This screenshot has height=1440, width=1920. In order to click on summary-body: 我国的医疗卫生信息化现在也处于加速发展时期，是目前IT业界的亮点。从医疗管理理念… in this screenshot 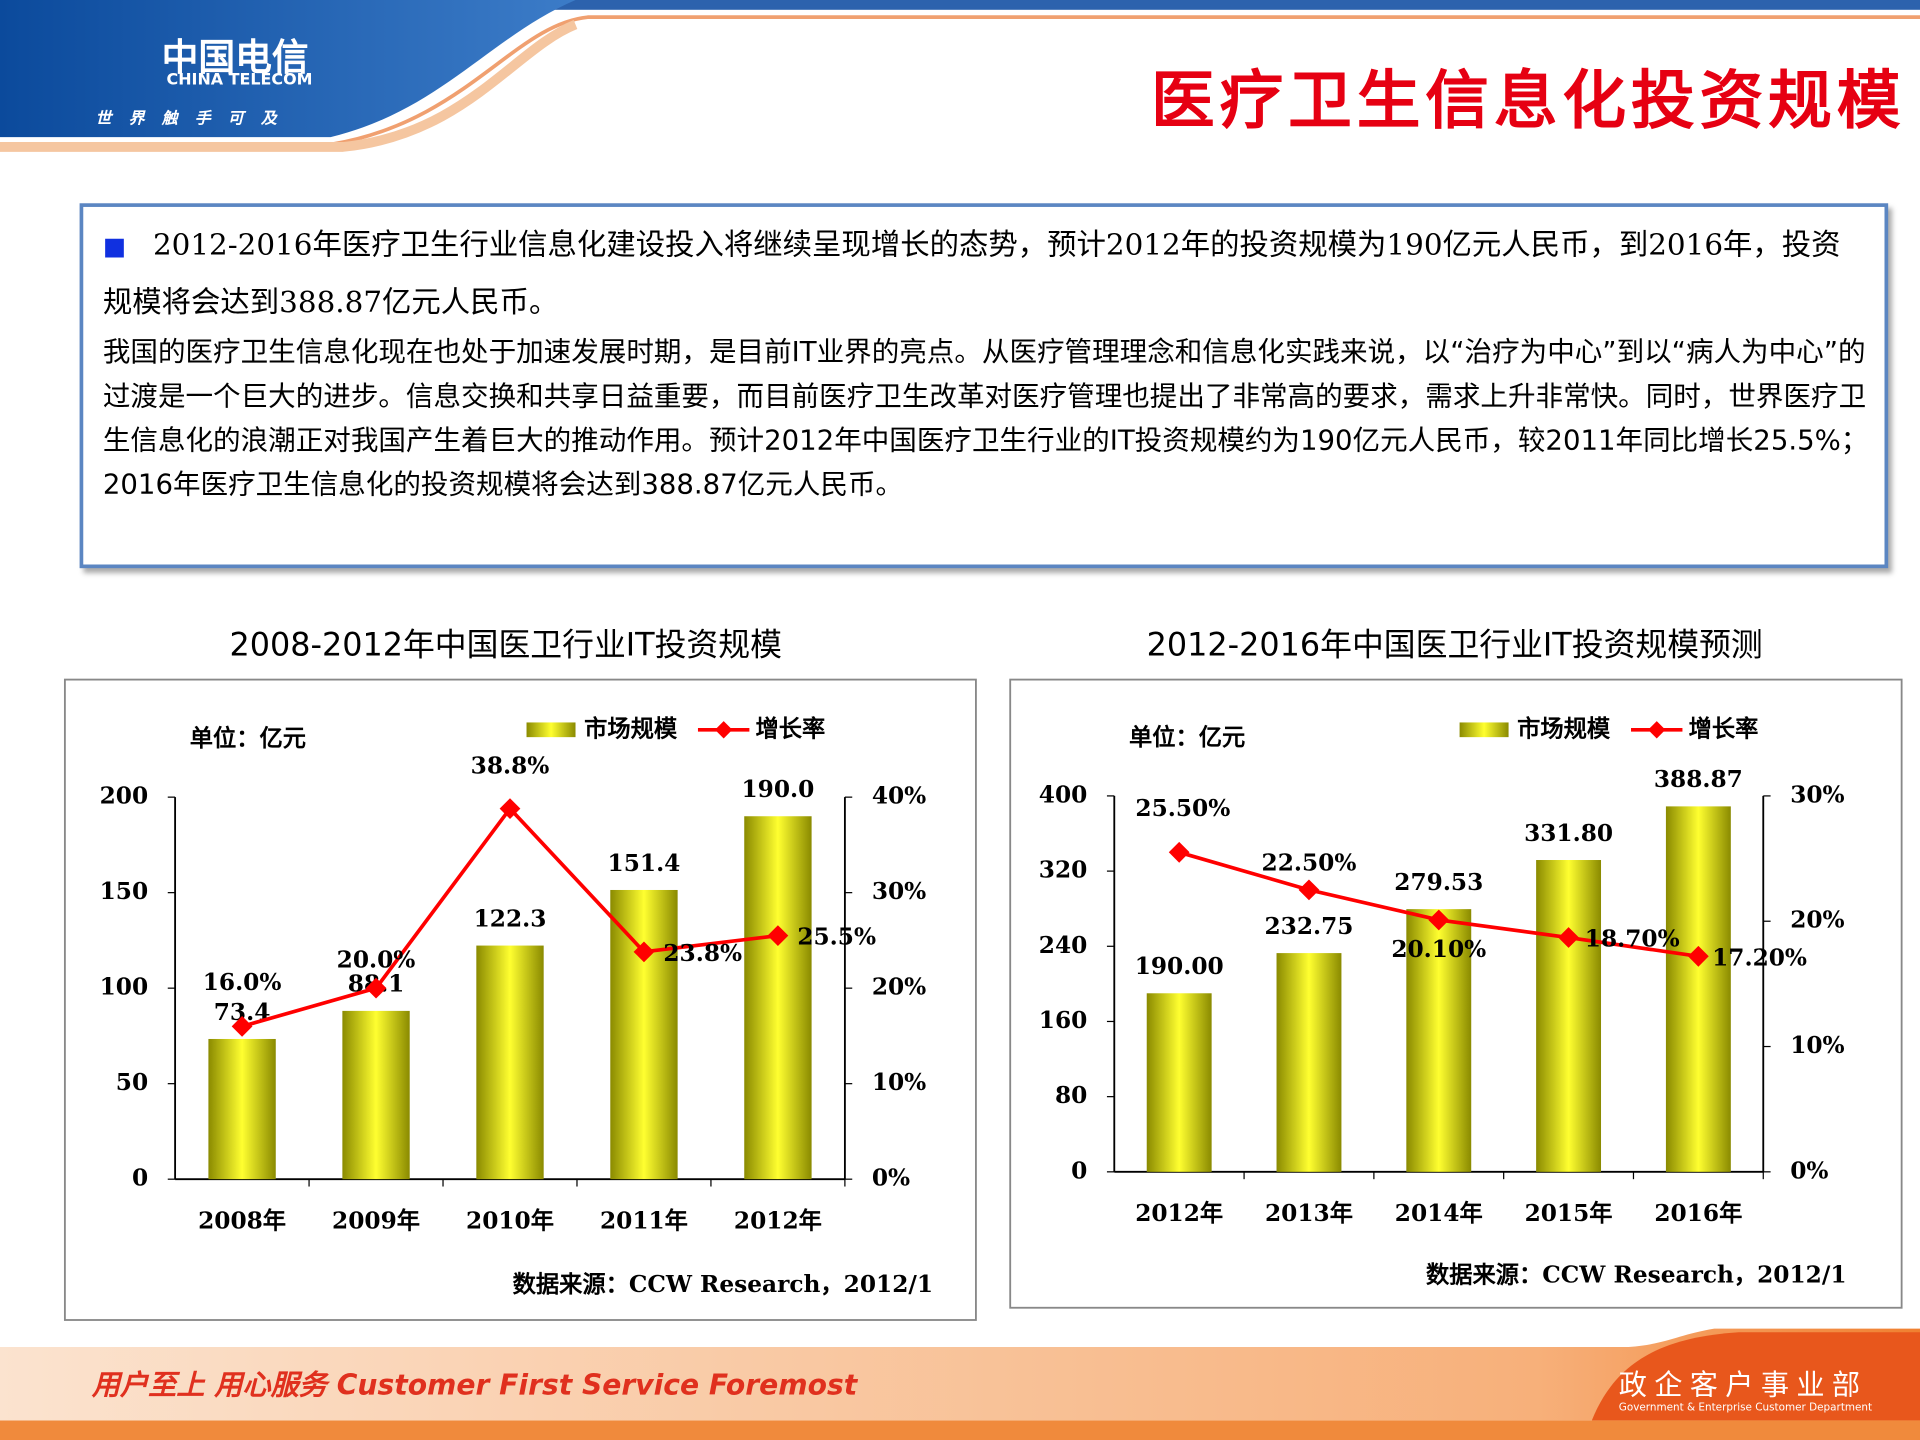, I will do `click(985, 418)`.